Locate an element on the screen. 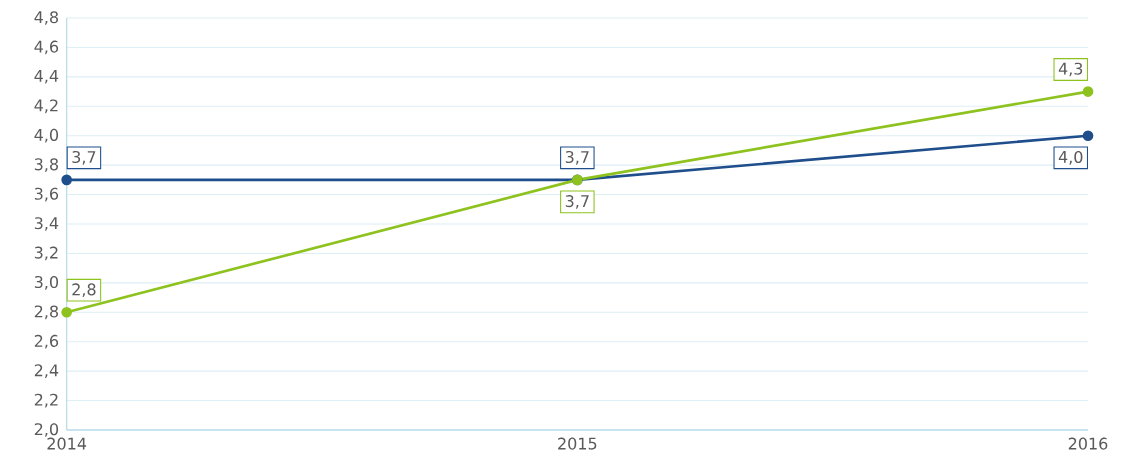  y-tick-label: 2,4 is located at coordinates (46, 371).